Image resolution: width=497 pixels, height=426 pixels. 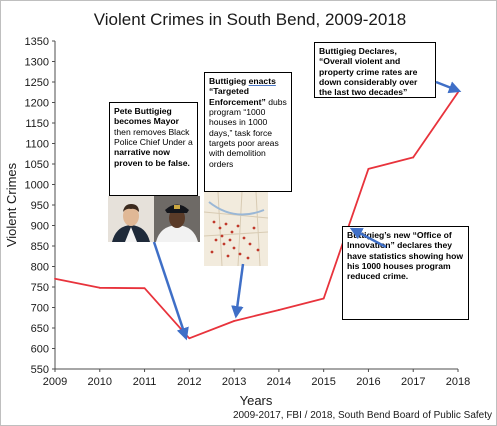 What do you see at coordinates (37, 124) in the screenshot?
I see `y-tick-label: 1150` at bounding box center [37, 124].